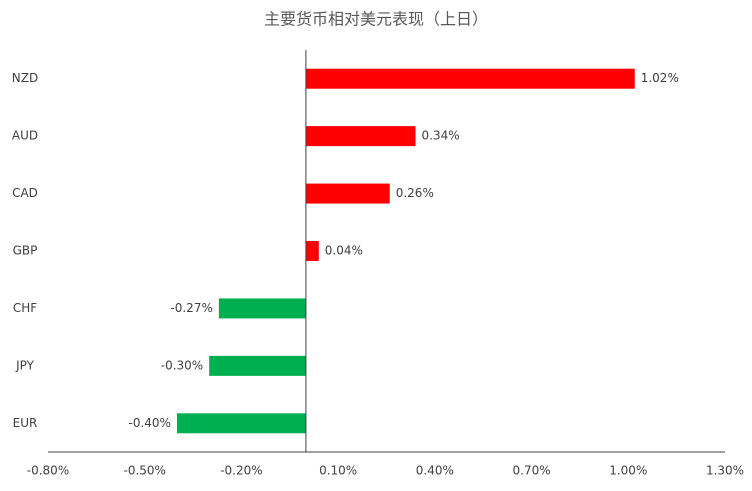  What do you see at coordinates (660, 78) in the screenshot?
I see `value-label: 1.02%` at bounding box center [660, 78].